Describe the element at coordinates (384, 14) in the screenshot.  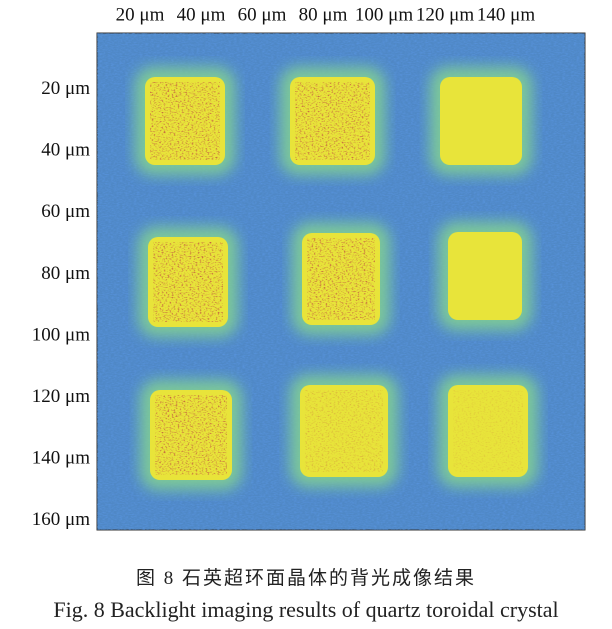
I see `x-tick-label: 100 μm` at that location.